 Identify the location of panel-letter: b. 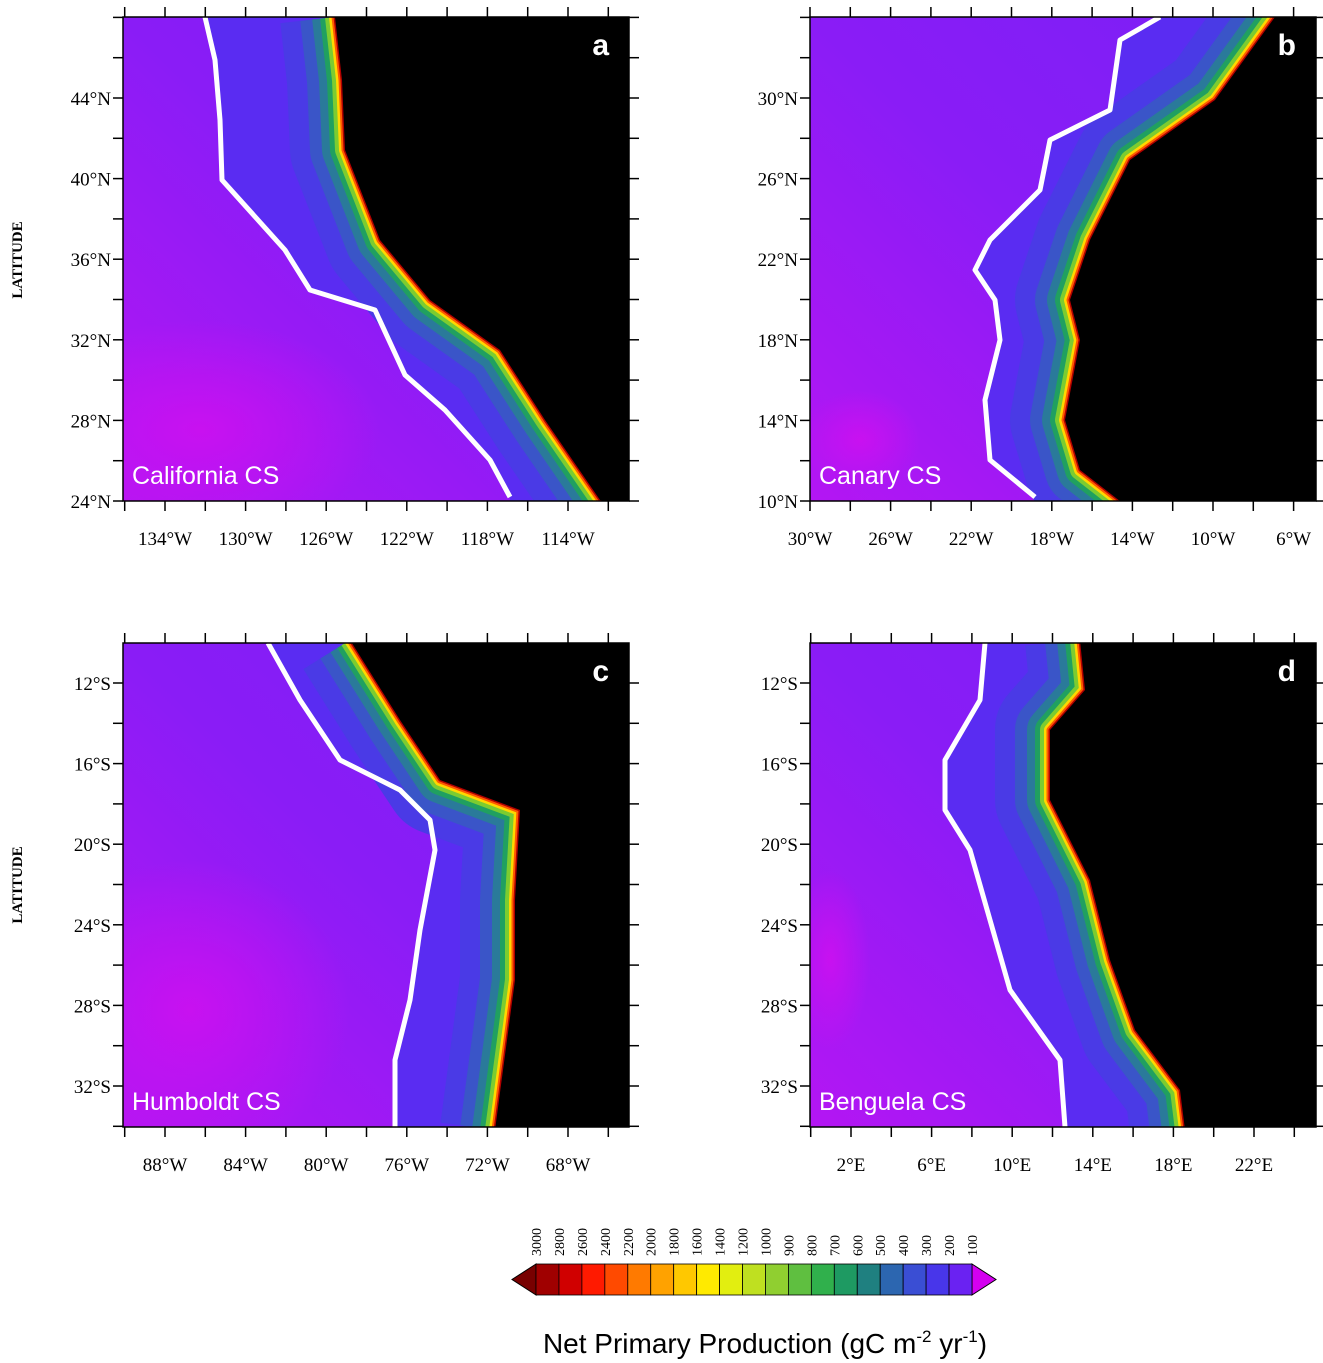
(1287, 45).